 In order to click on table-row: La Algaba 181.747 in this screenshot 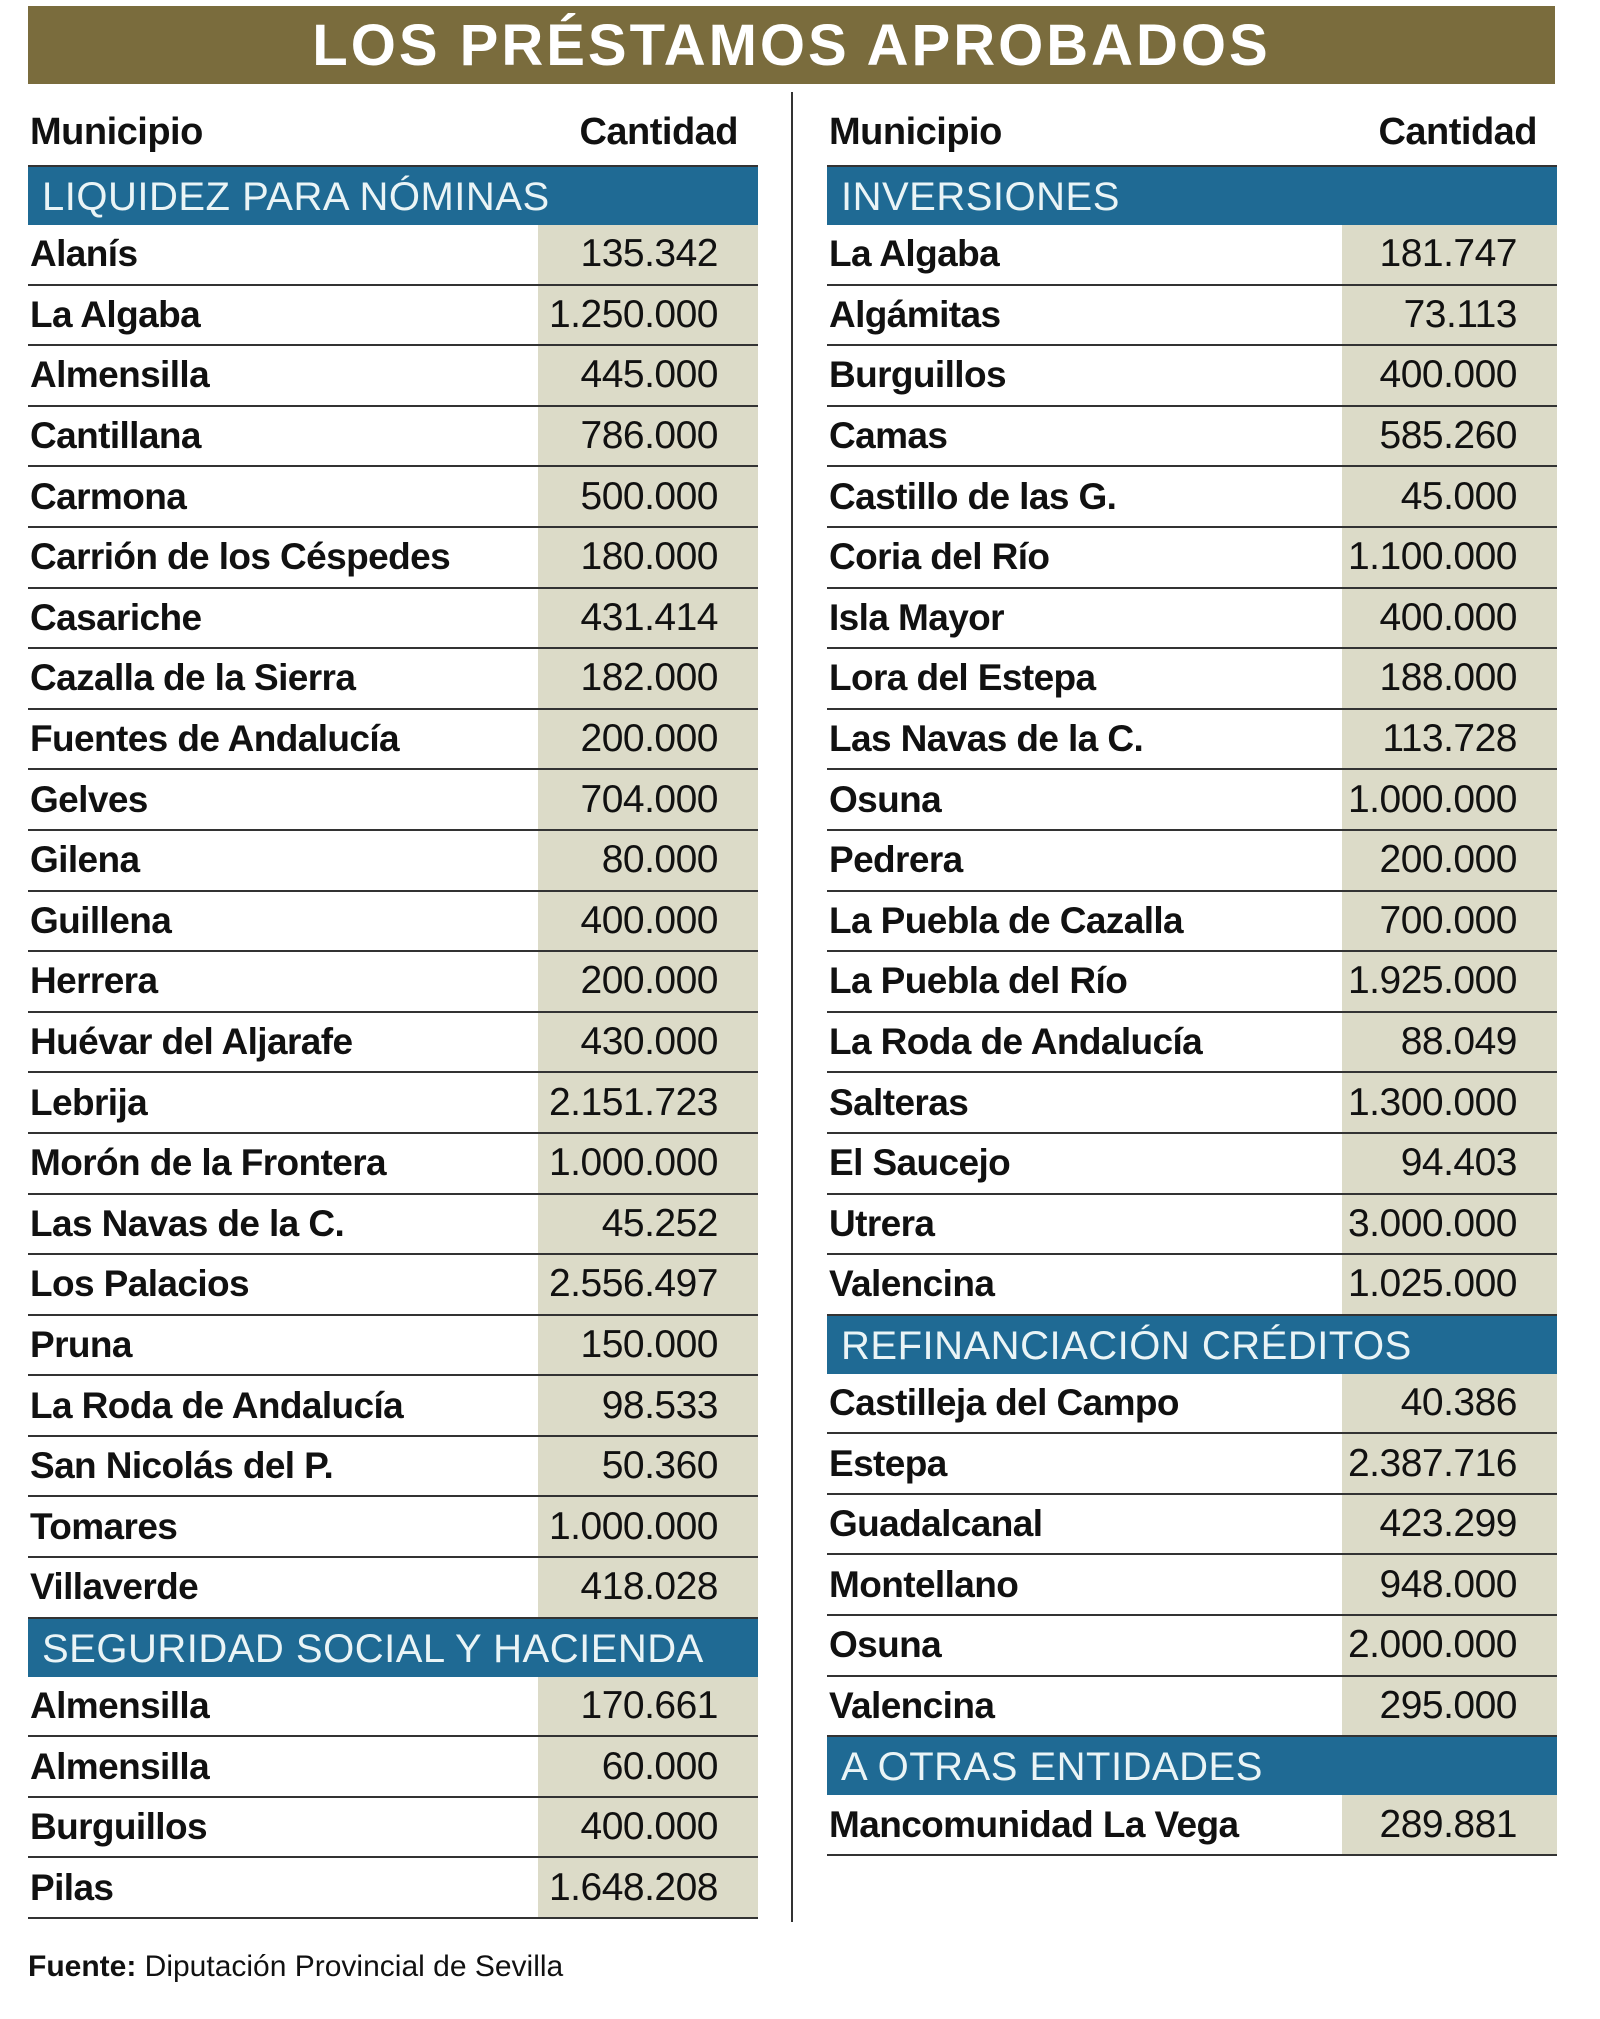, I will do `click(1192, 255)`.